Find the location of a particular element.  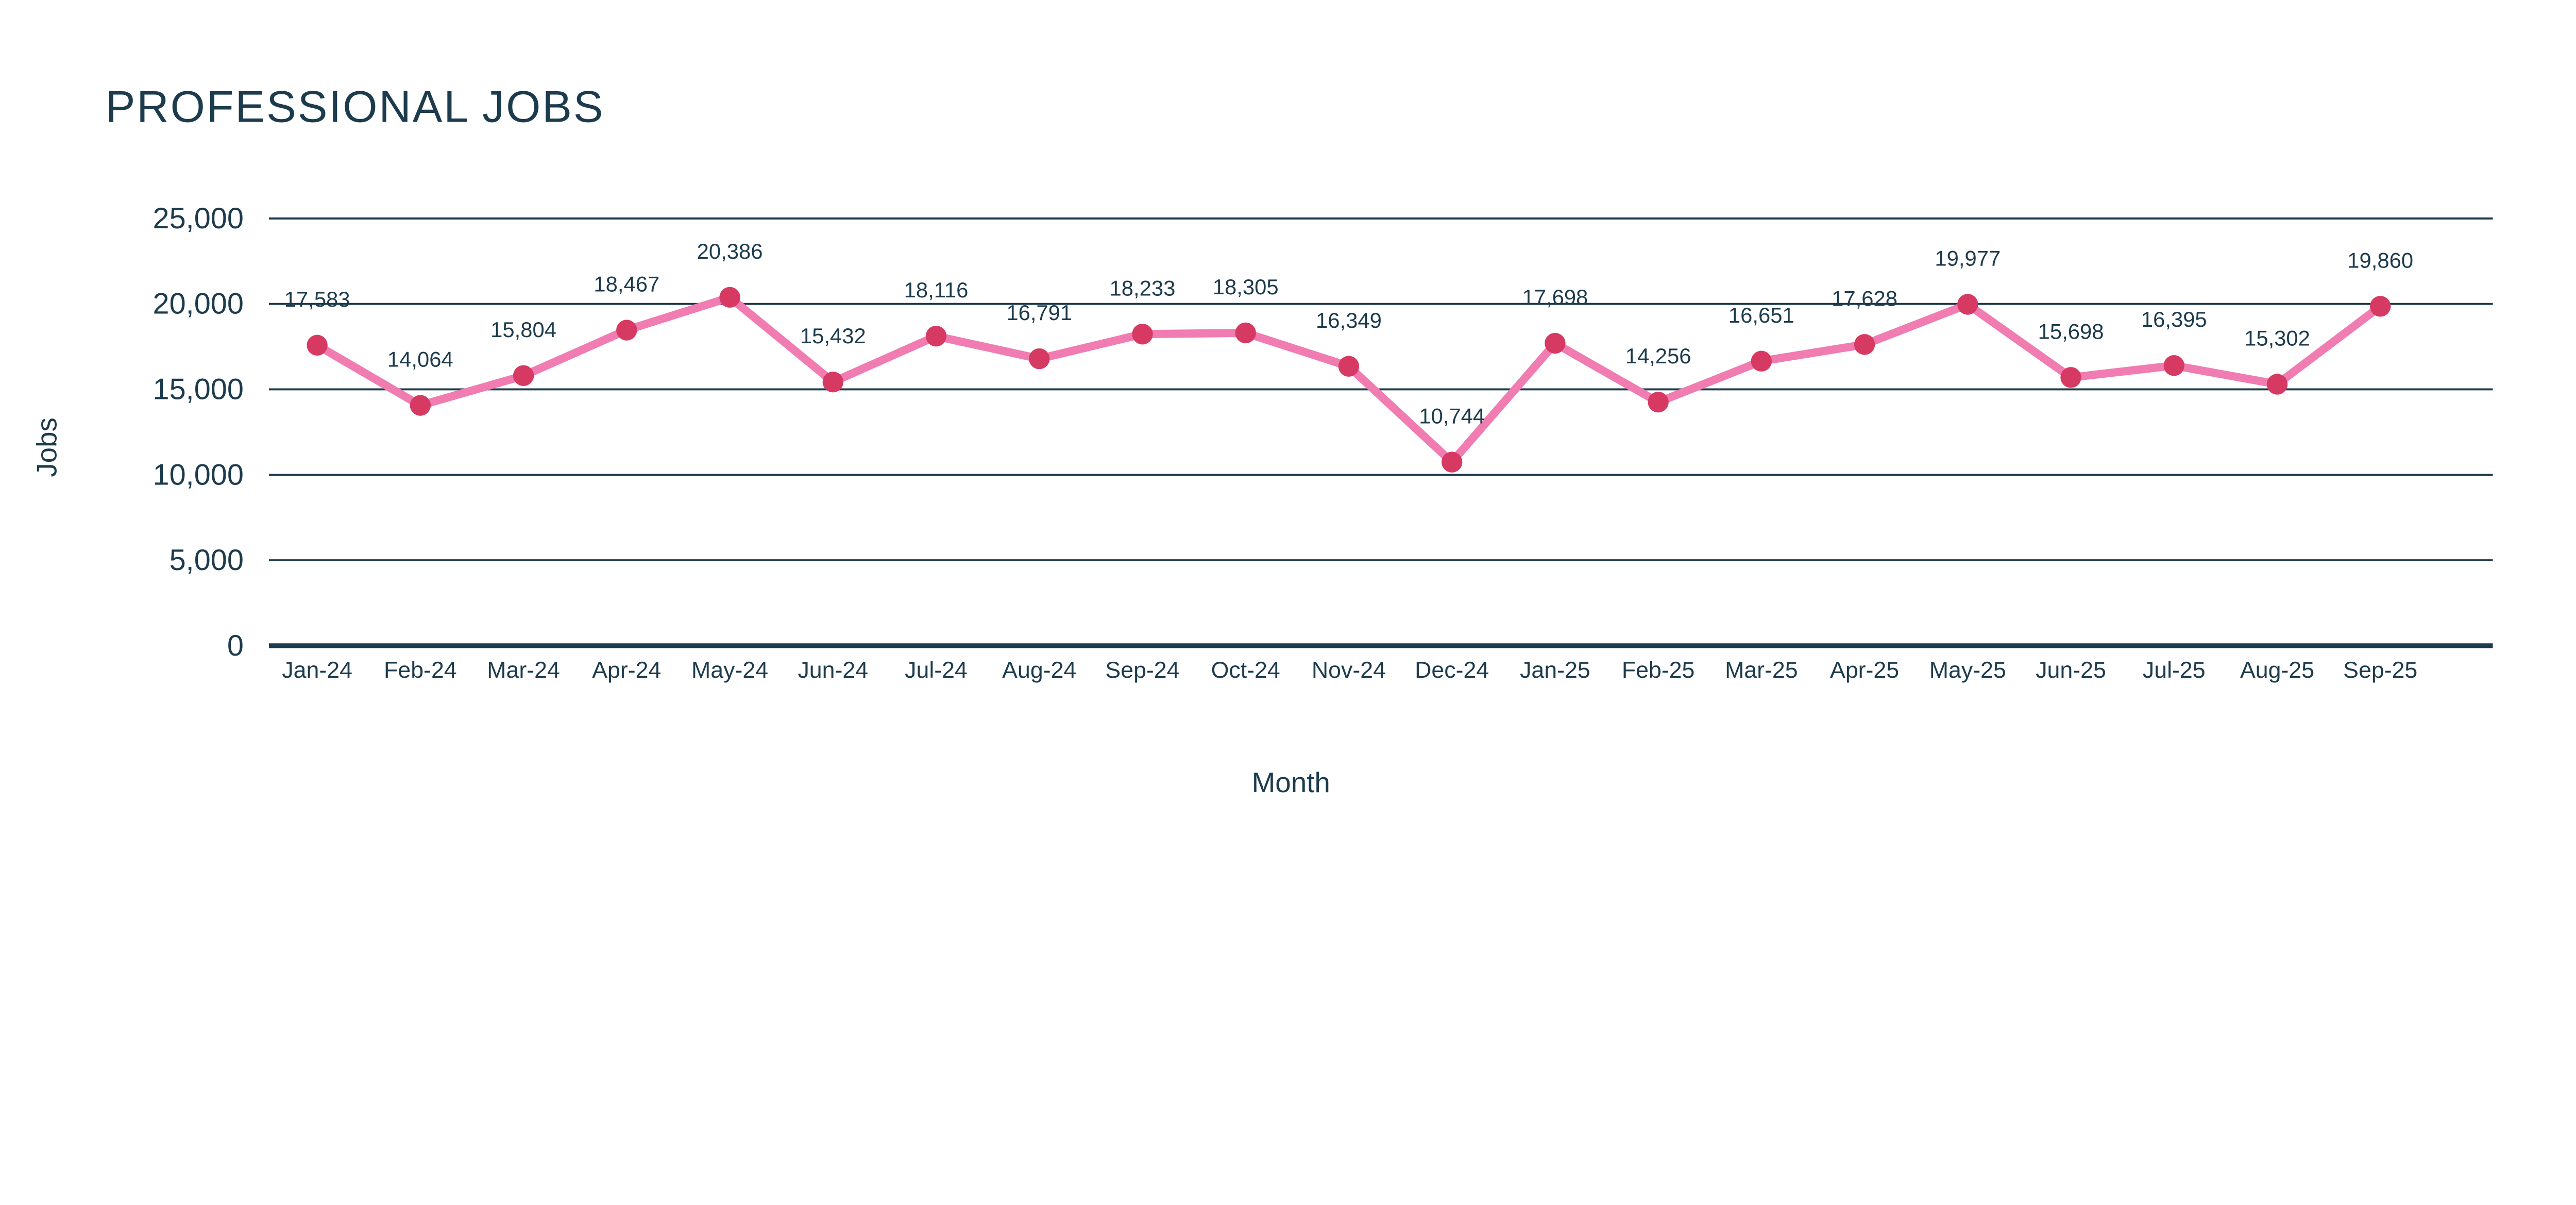

y-tick-label: 0 is located at coordinates (235, 645).